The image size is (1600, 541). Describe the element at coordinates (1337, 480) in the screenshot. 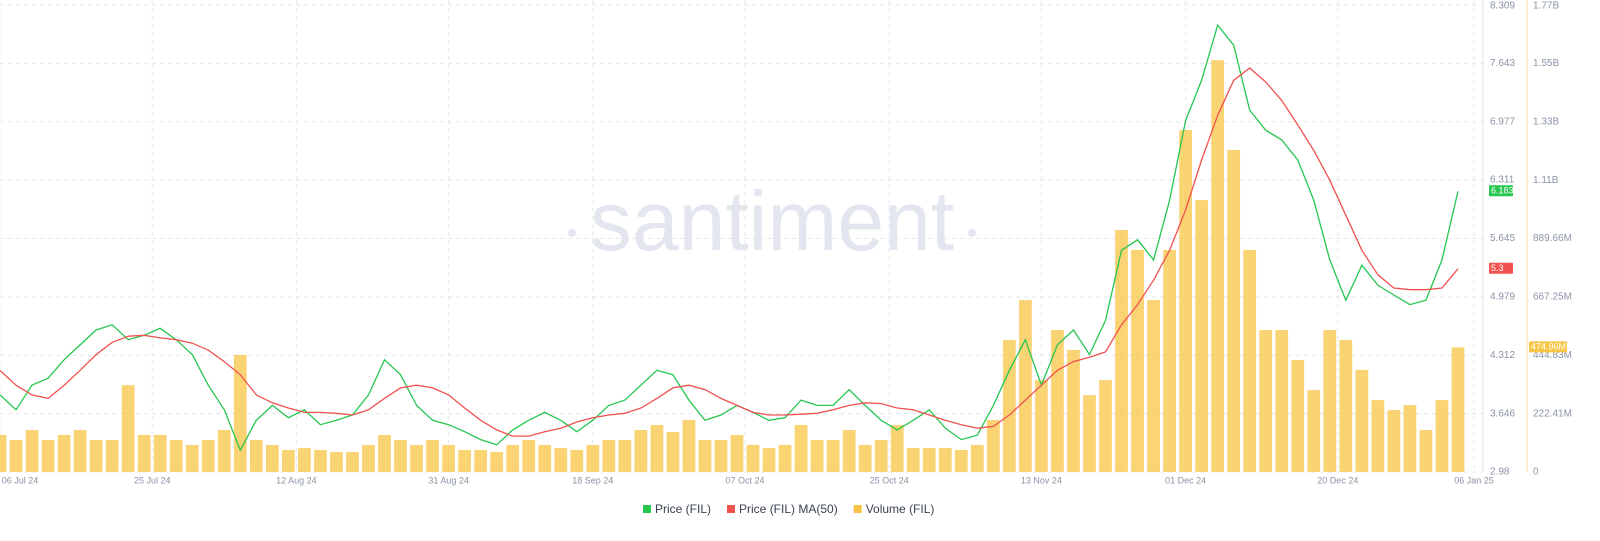

I see `x-tick-label: 20 Dec 24` at that location.